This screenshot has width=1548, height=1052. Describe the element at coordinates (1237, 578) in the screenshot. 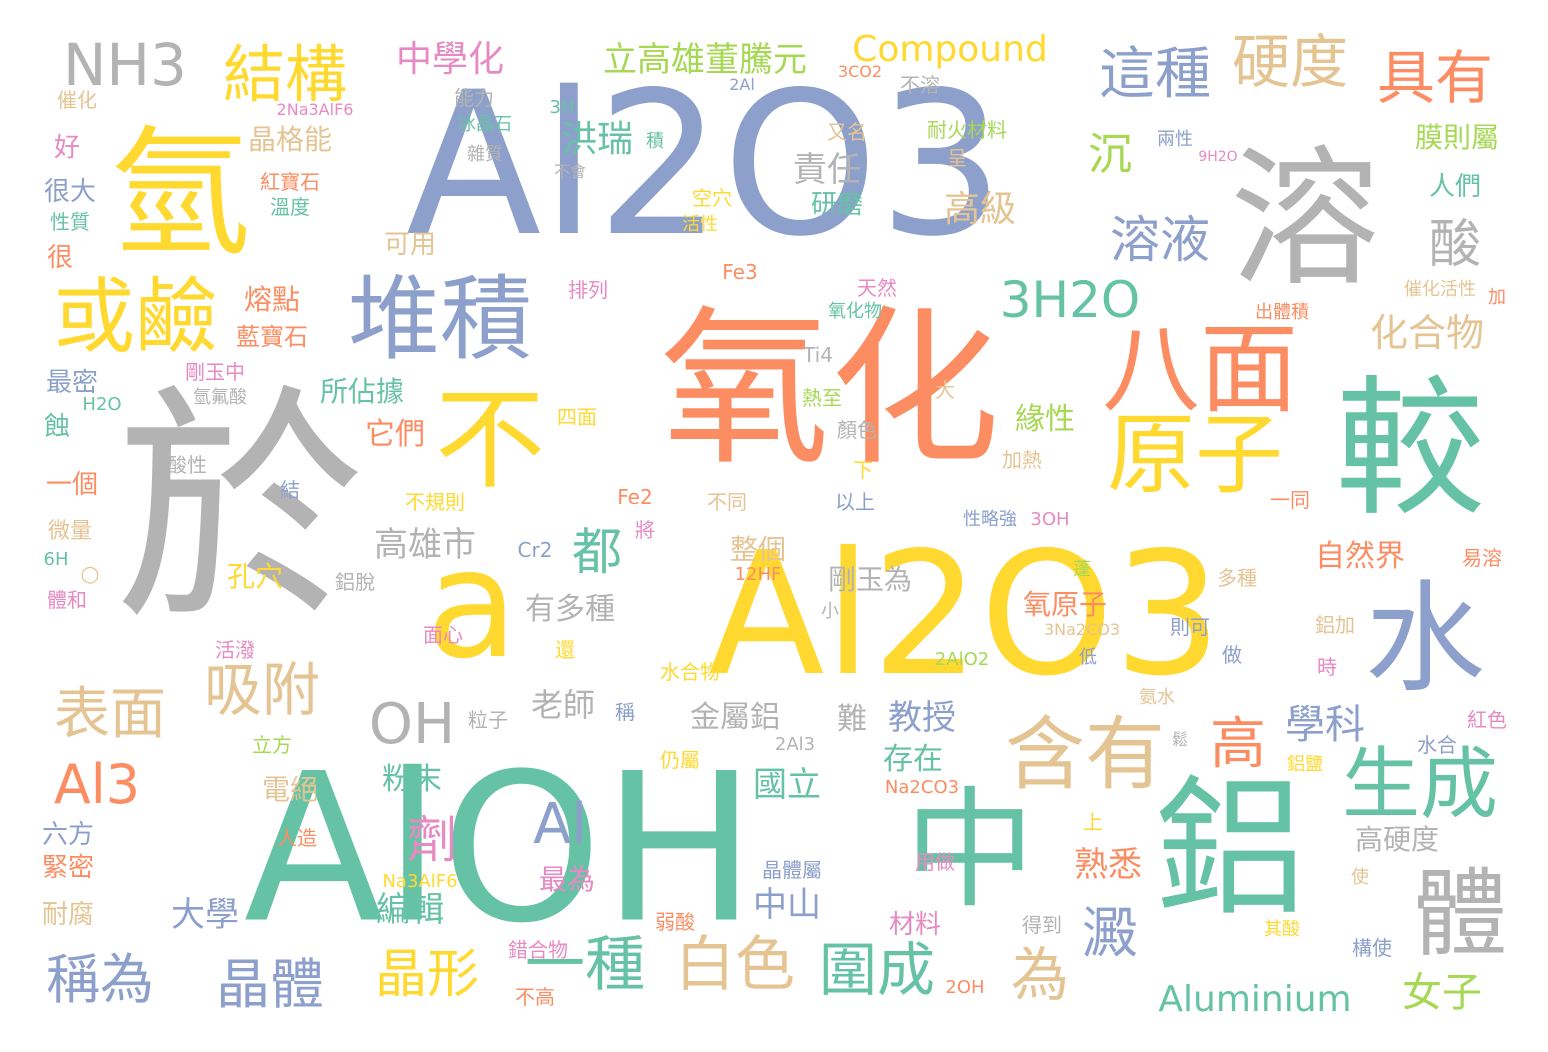

I see `cloud-word: 多種` at that location.